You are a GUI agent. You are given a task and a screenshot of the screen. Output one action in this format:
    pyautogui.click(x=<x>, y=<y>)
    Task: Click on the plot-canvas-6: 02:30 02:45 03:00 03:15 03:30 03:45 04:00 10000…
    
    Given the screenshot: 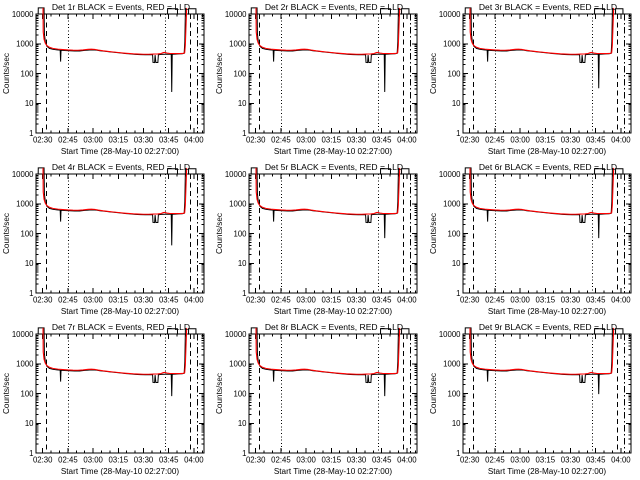 What is the action you would take?
    pyautogui.click(x=530, y=239)
    